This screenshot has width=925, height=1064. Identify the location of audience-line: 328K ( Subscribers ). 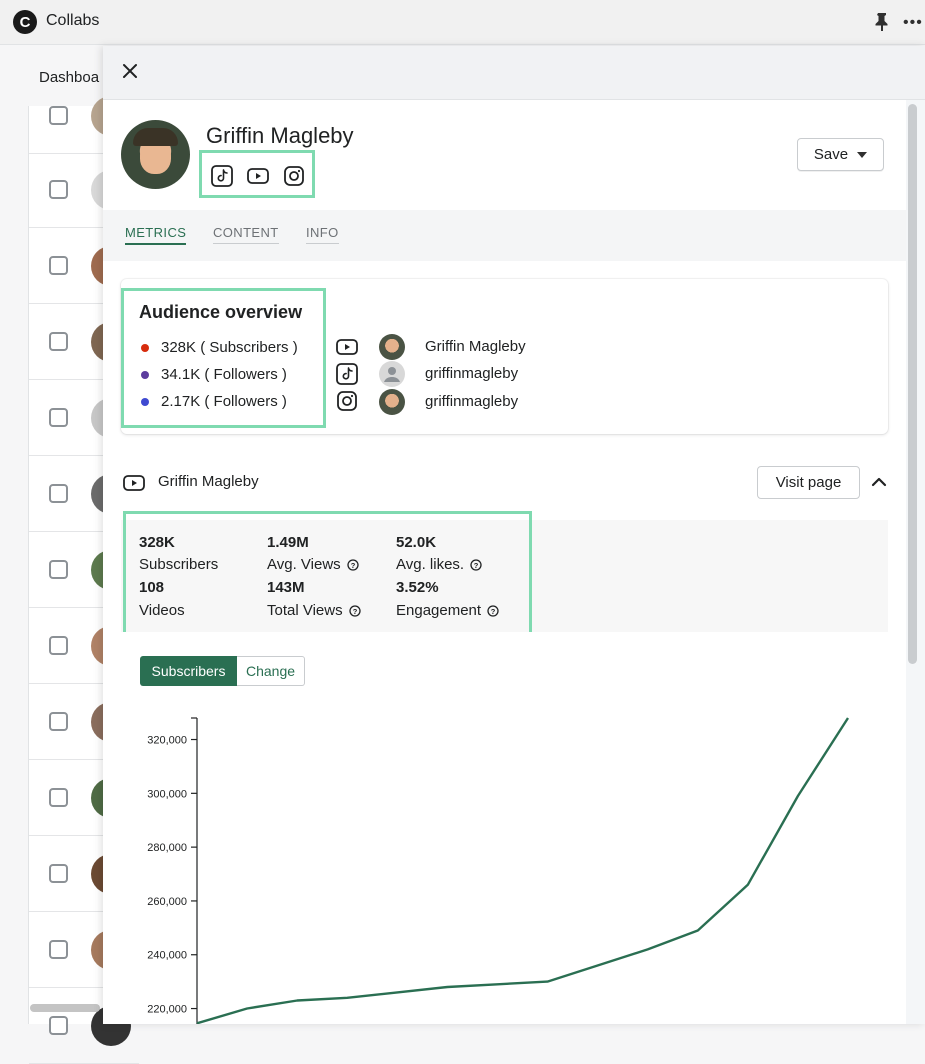
(219, 347).